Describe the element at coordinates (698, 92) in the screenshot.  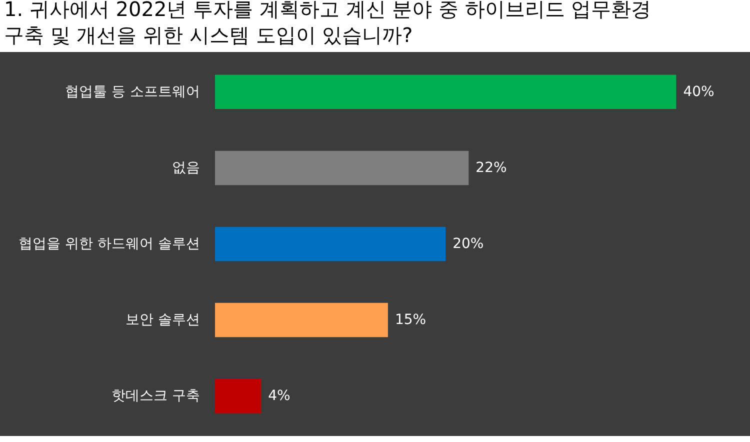
I see `data-label: 40%` at that location.